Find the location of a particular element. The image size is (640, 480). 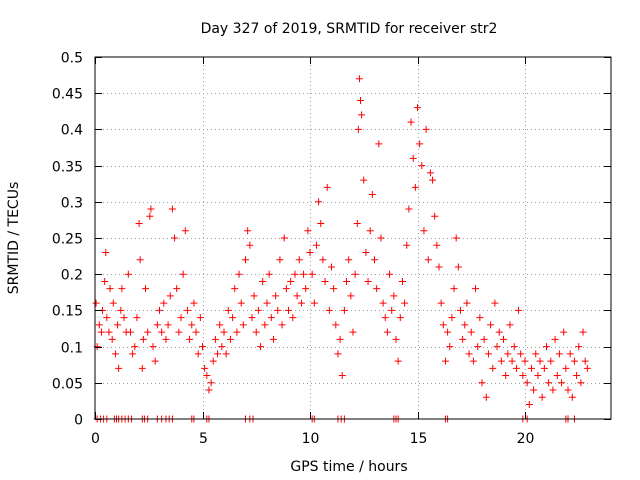

y-tick-label: 0 is located at coordinates (78, 421).